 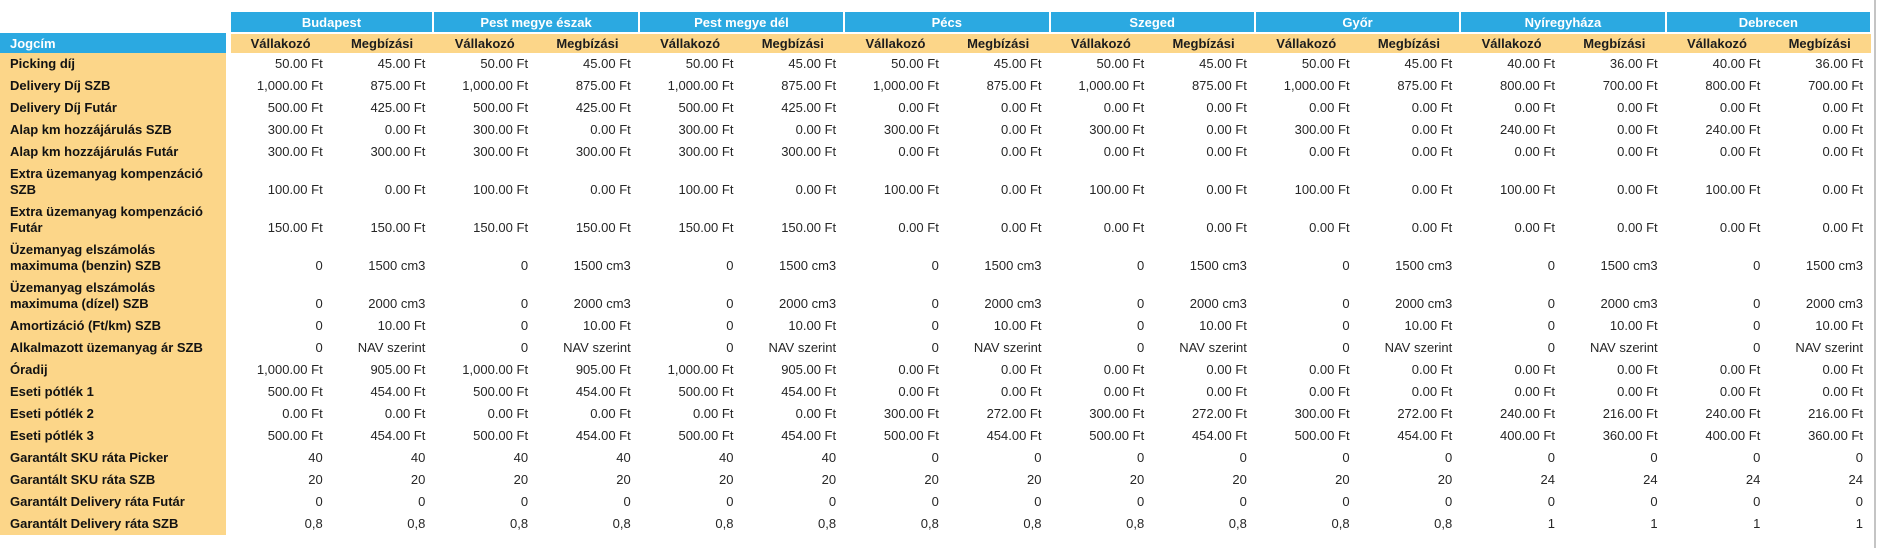 What do you see at coordinates (793, 86) in the screenshot?
I see `value-cell: 875.00 Ft` at bounding box center [793, 86].